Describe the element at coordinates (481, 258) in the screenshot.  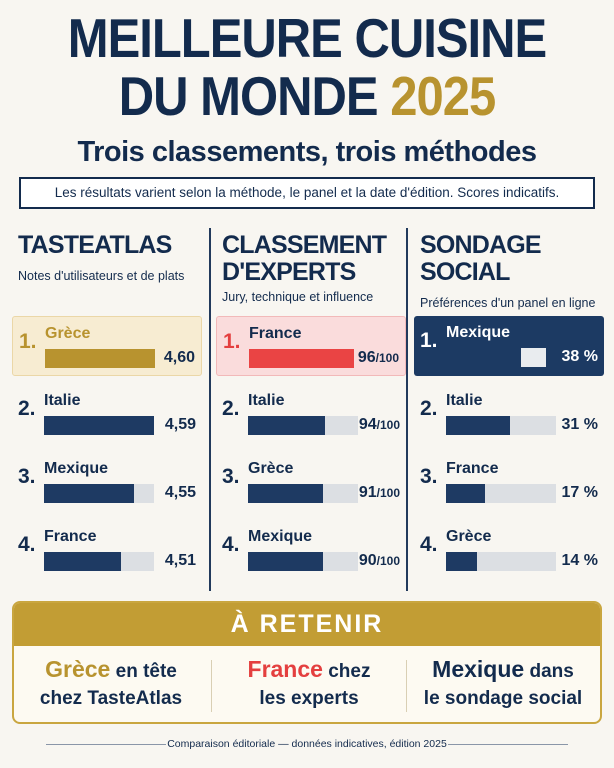
I see `chart-title: SONDAGE SOCIAL` at that location.